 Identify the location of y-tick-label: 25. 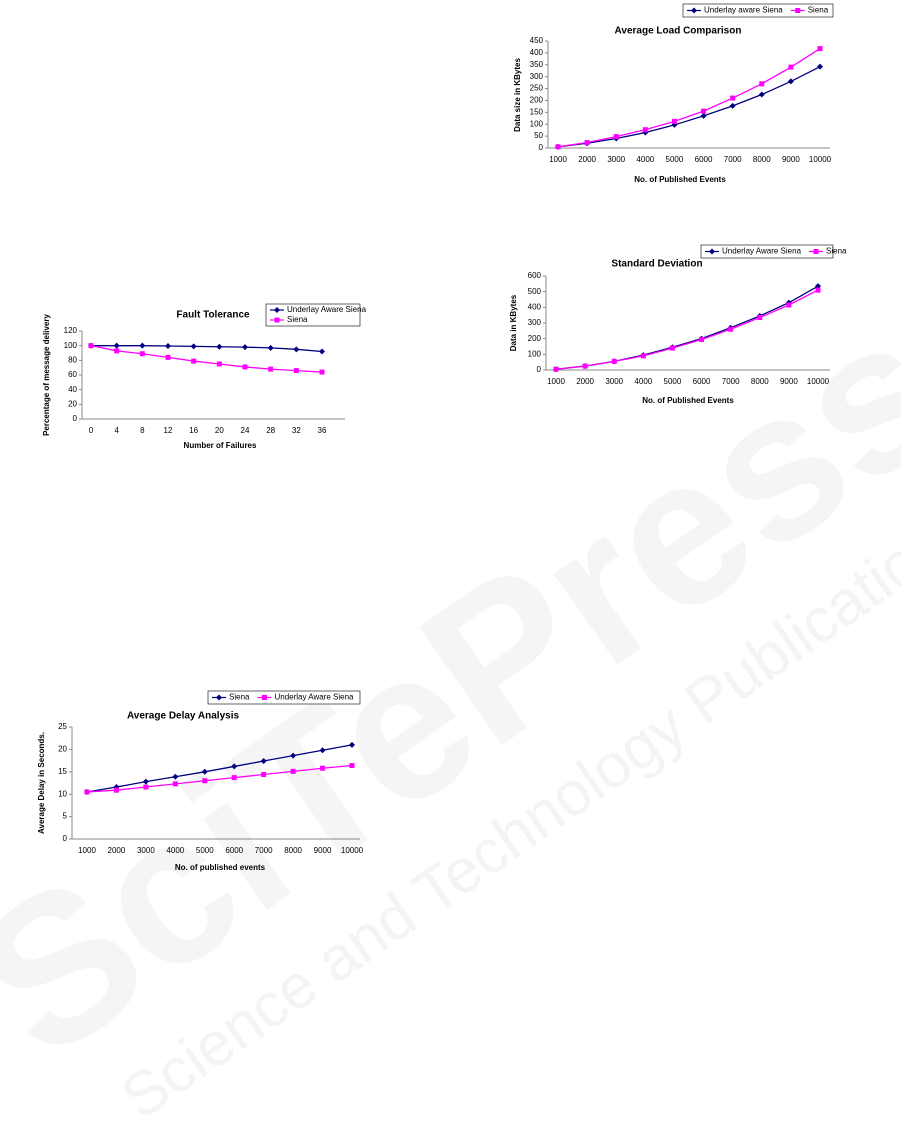
(62, 726).